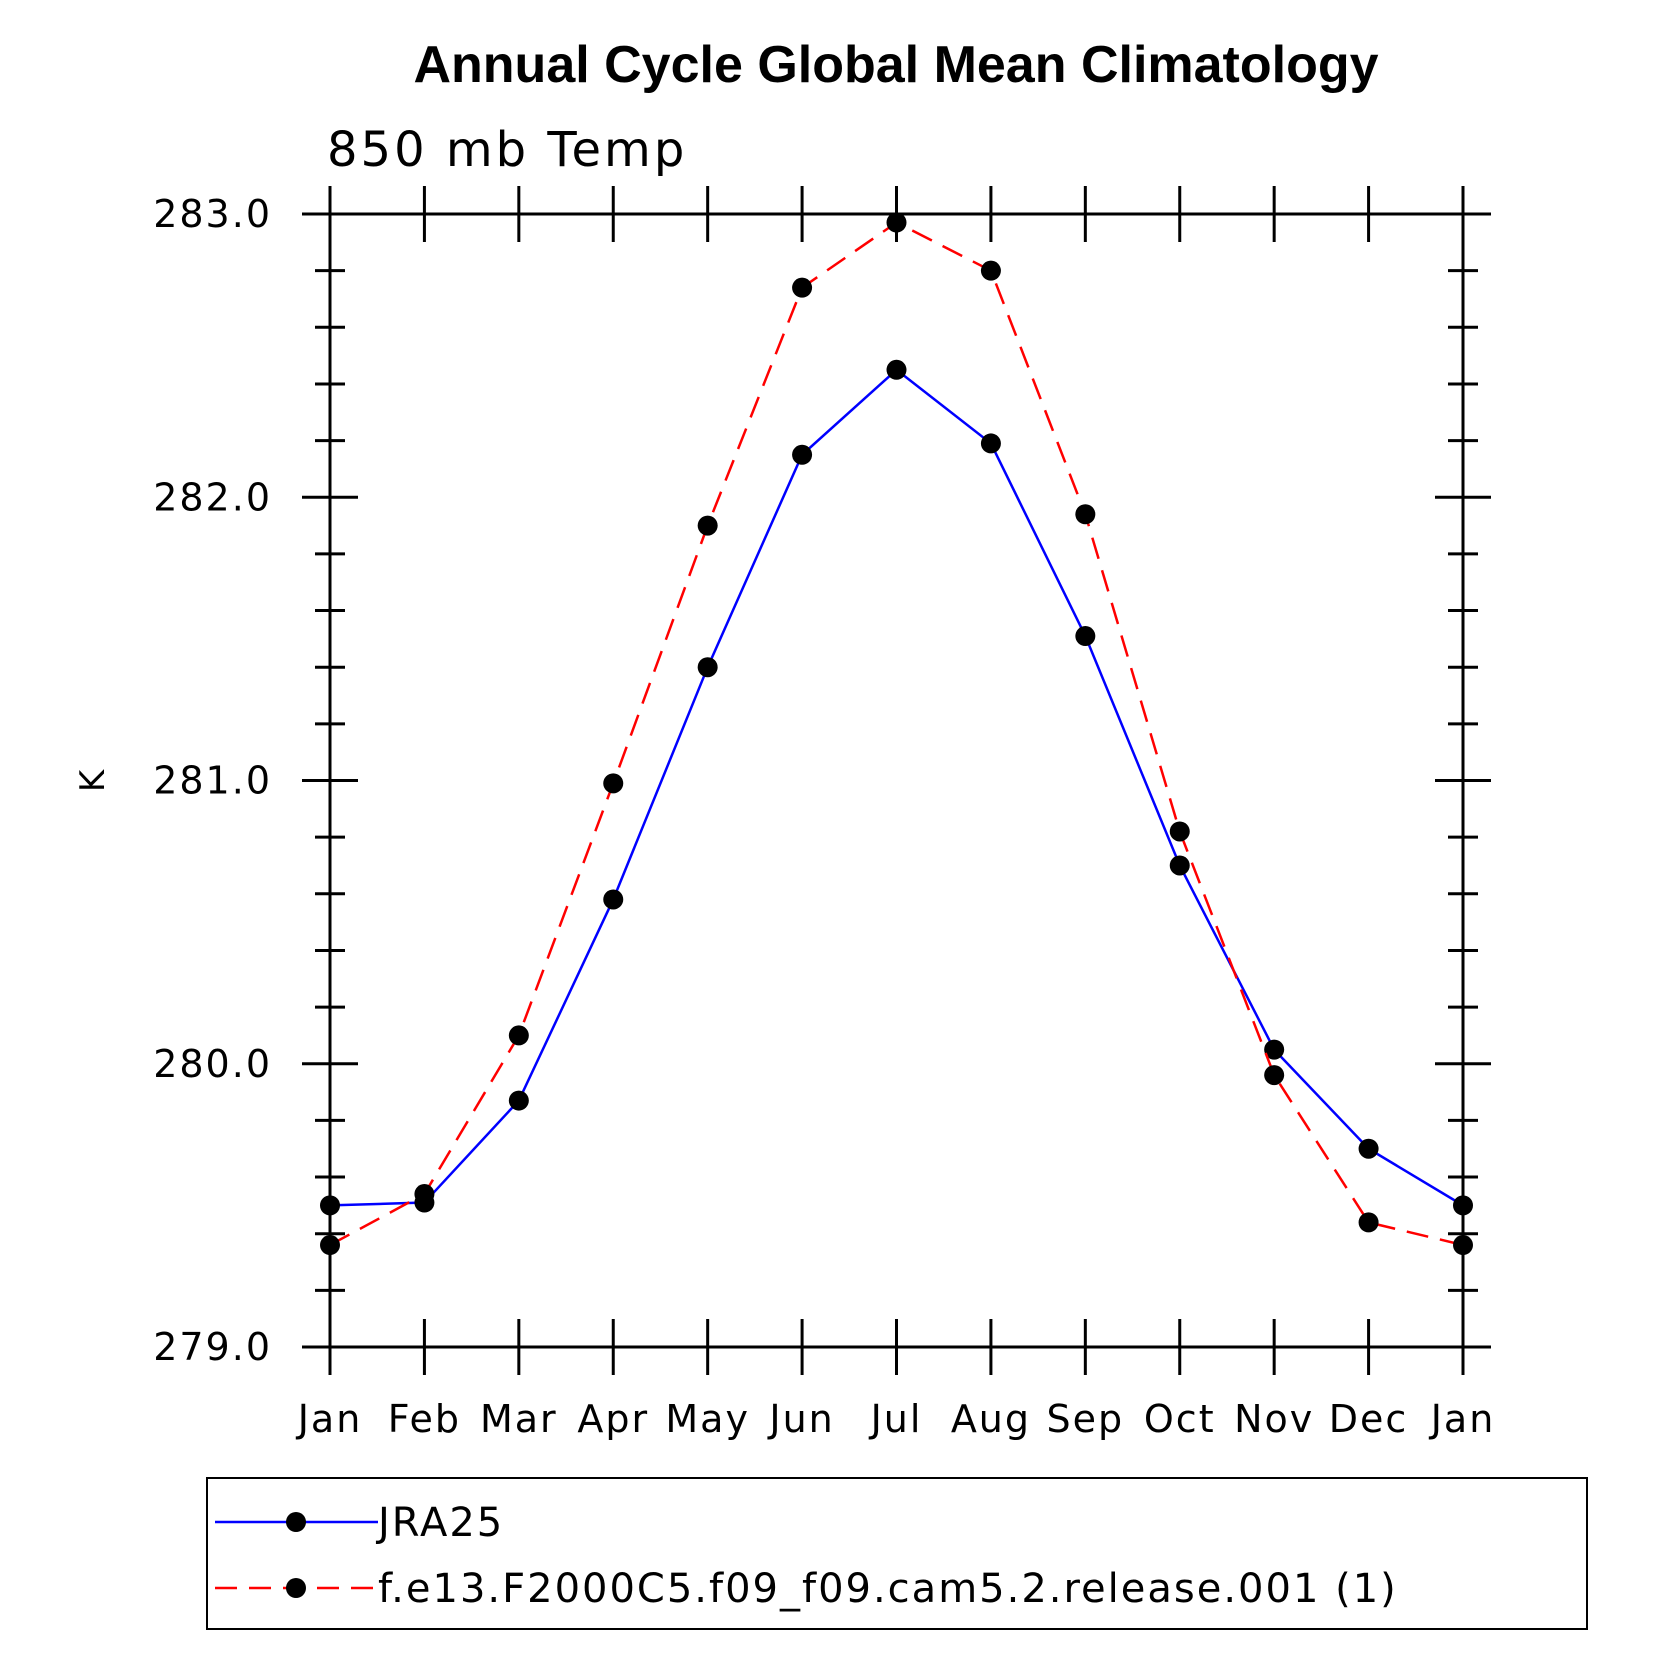  What do you see at coordinates (519, 1419) in the screenshot?
I see `x-tick-label: Mar` at bounding box center [519, 1419].